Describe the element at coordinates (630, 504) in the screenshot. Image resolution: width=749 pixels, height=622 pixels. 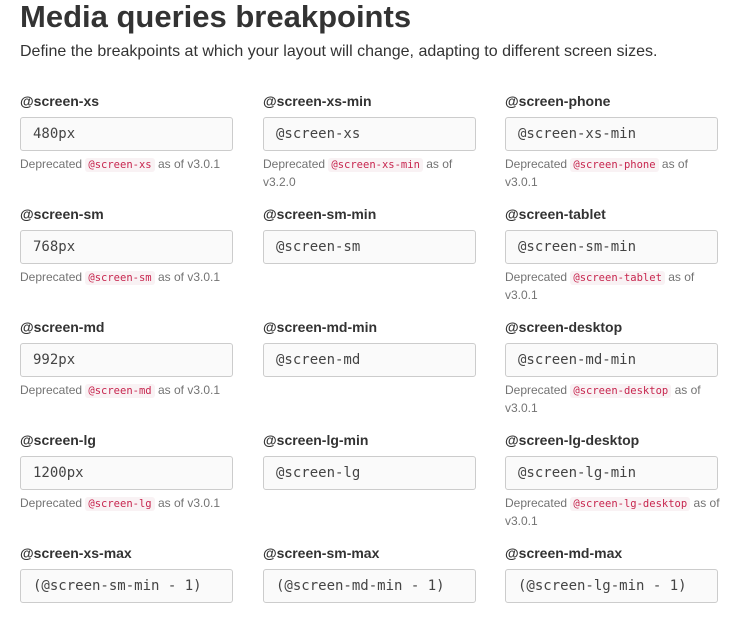
I see `deprecated-variable: @screen-lg-desktop` at that location.